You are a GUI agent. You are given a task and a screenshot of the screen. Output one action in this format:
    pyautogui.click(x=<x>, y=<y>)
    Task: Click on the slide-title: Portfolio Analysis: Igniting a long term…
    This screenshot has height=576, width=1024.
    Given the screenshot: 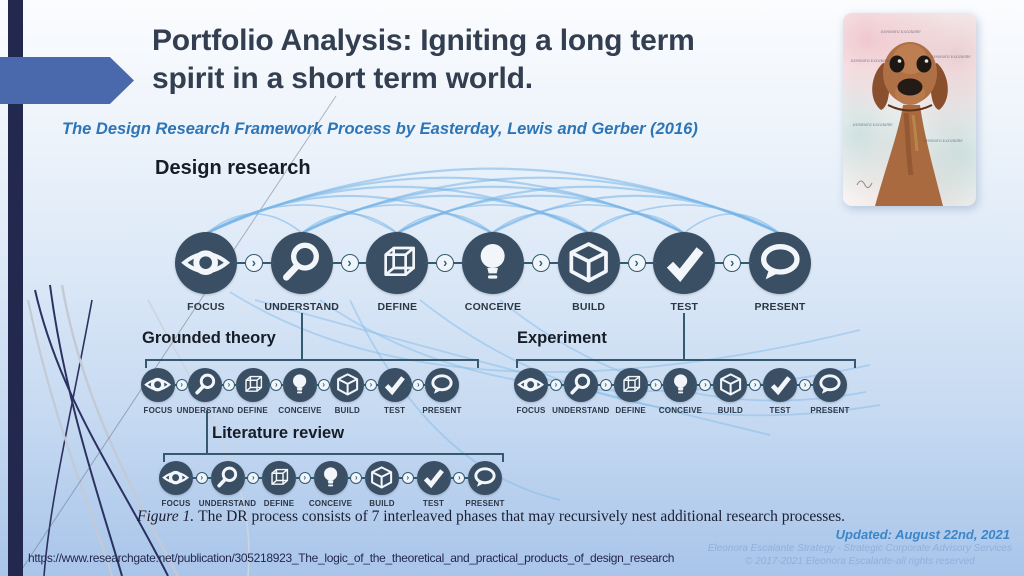 What is the action you would take?
    pyautogui.click(x=423, y=59)
    